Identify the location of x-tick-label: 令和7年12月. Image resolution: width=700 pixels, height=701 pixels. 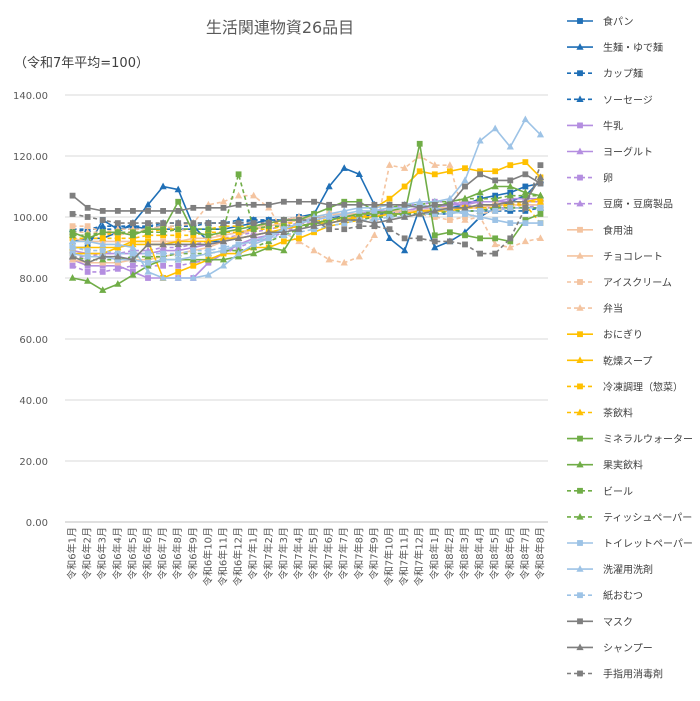
(419, 556).